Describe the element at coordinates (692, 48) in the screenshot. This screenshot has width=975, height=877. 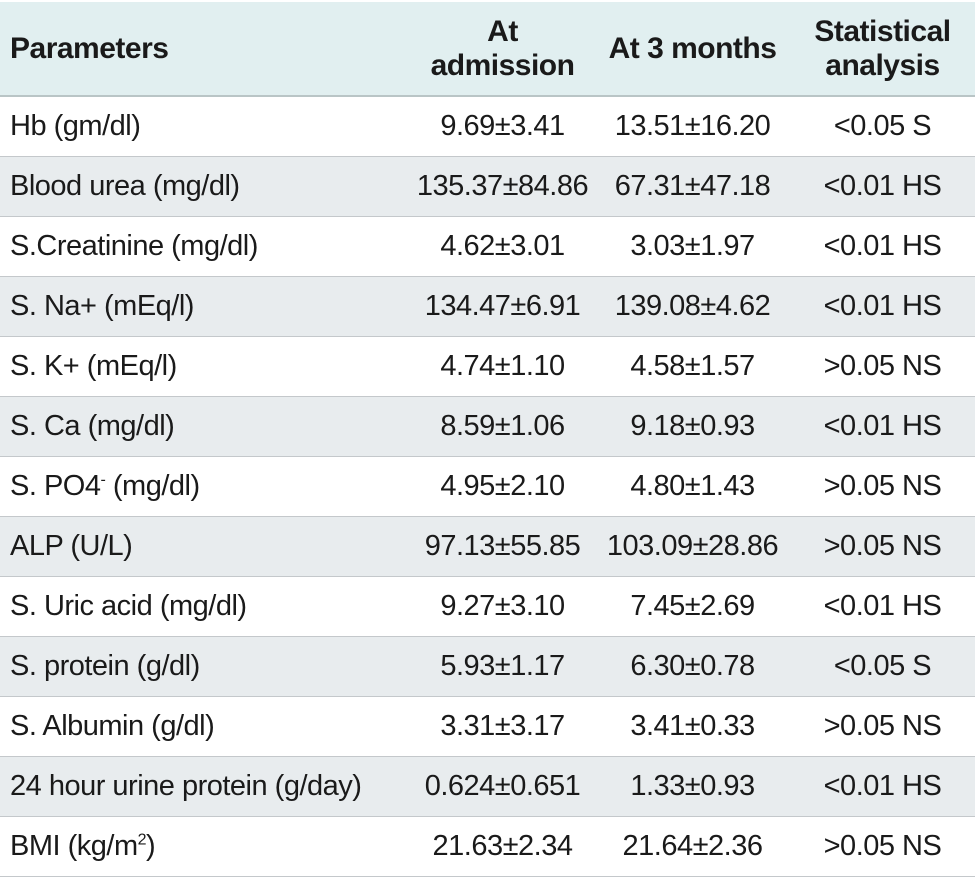
I see `header-at-3-months: At 3 months` at that location.